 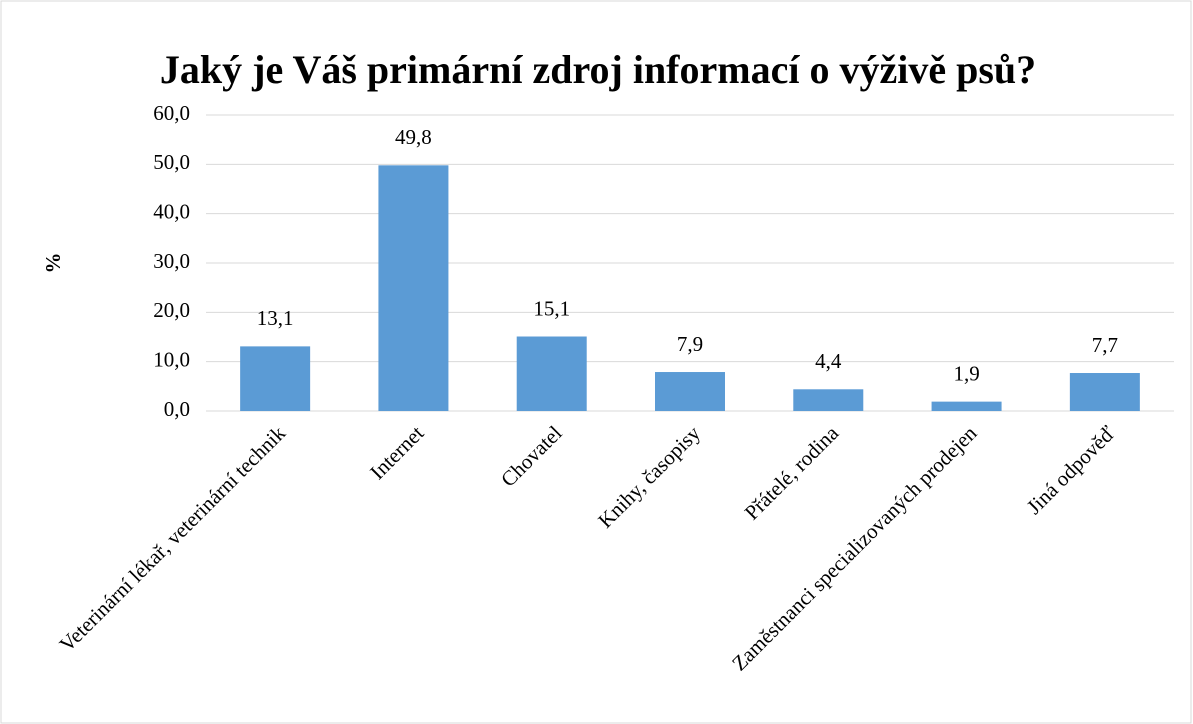 What do you see at coordinates (53, 263) in the screenshot?
I see `y-axis-label: %` at bounding box center [53, 263].